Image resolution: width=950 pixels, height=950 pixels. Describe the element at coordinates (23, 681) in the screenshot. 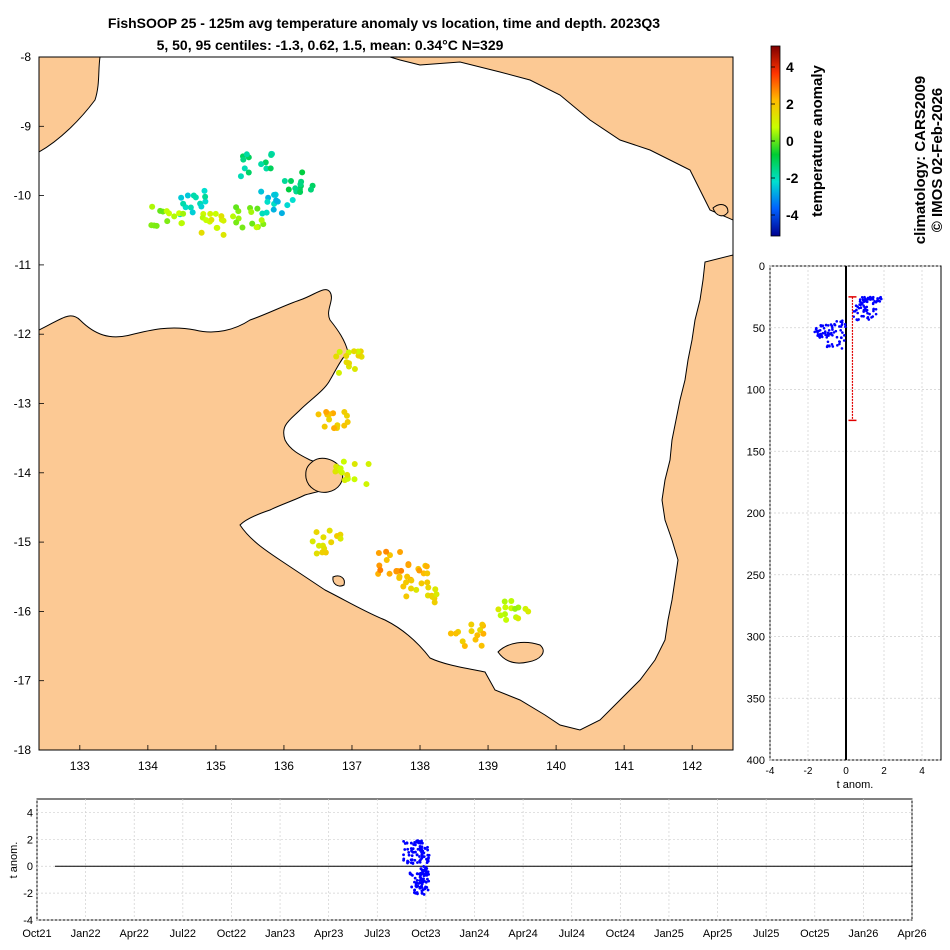

I see `map-y-tick-label: -17` at that location.